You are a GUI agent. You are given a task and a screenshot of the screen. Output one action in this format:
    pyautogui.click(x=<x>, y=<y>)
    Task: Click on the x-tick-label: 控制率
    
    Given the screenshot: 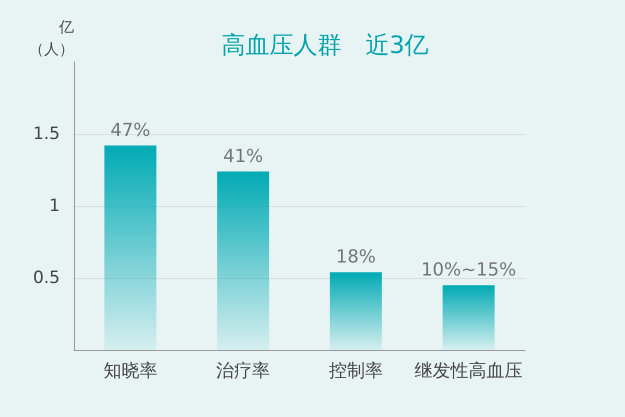 What is the action you would take?
    pyautogui.click(x=355, y=371)
    